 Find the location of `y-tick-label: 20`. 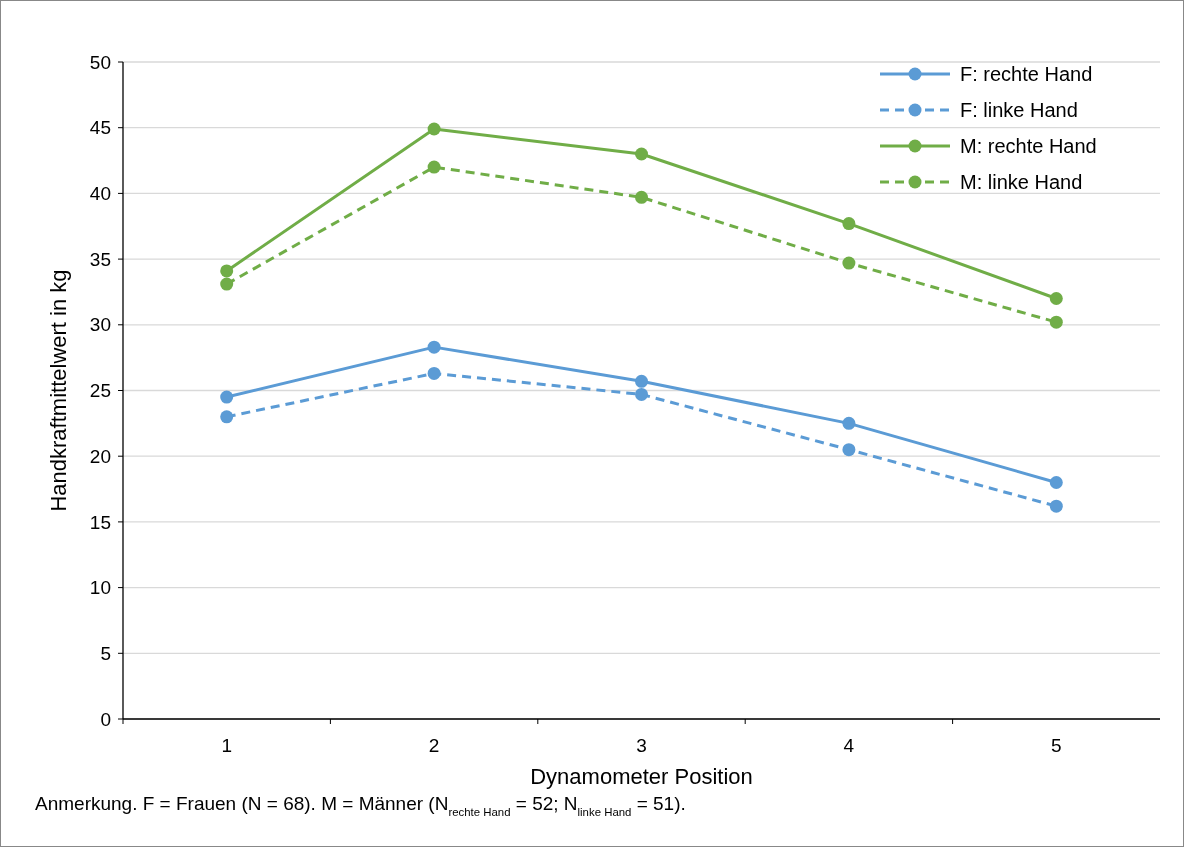

y-tick-label: 20 is located at coordinates (100, 456).